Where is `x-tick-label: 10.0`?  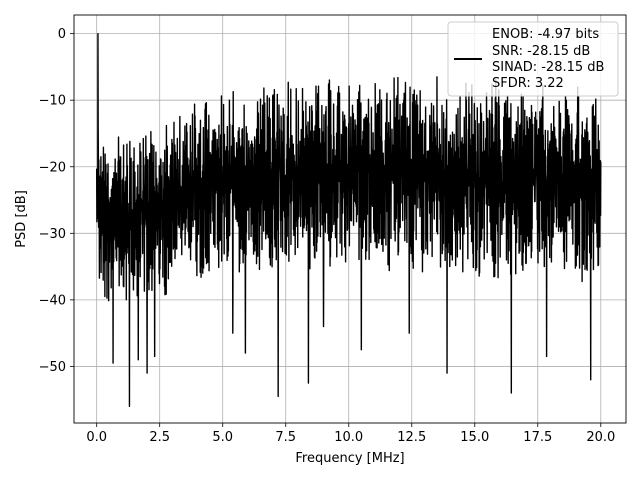 x-tick-label: 10.0 is located at coordinates (348, 437).